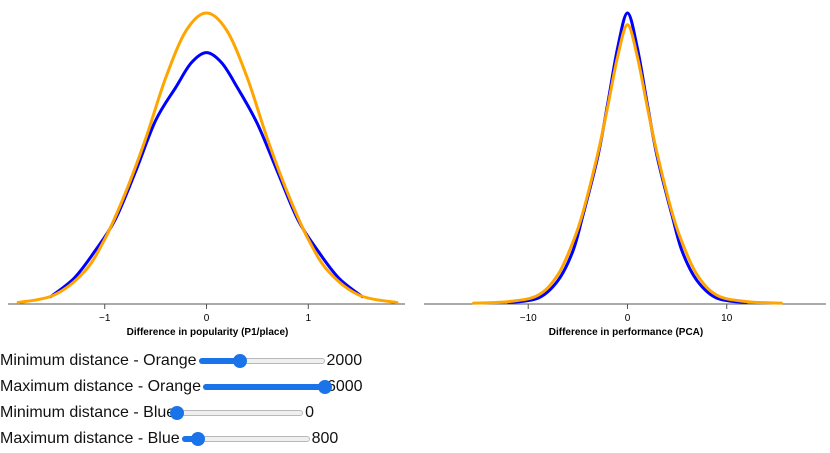 This screenshot has height=453, width=830. Describe the element at coordinates (261, 361) in the screenshot. I see `min-distance-orange-slider` at that location.